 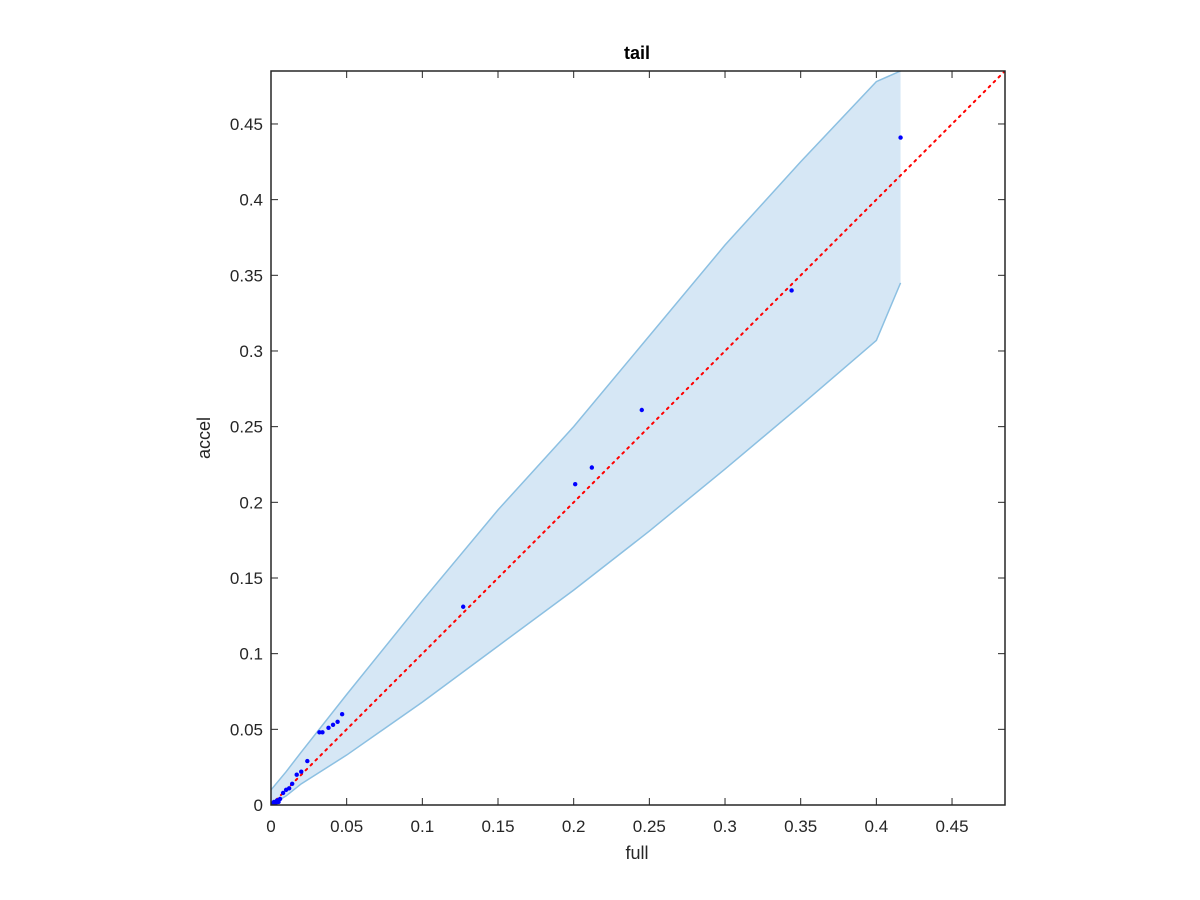 I want to click on y-axis-label: accel, so click(x=204, y=438).